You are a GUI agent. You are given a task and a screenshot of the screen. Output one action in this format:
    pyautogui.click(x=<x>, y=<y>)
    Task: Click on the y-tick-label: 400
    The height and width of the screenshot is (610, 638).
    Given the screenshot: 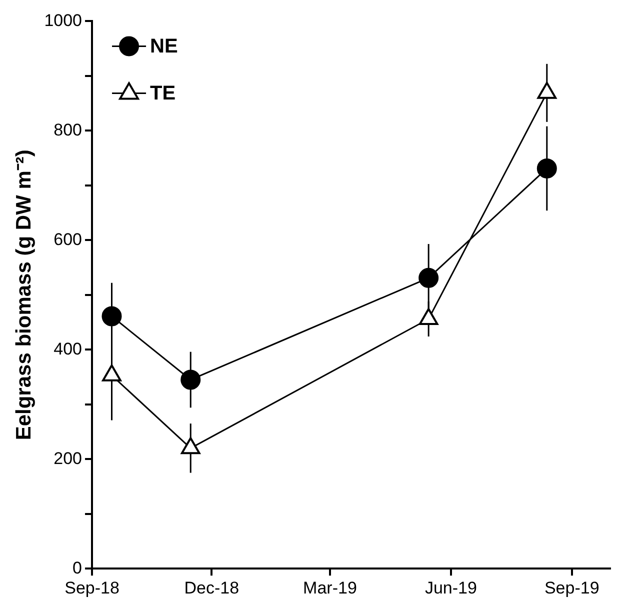 What is the action you would take?
    pyautogui.click(x=68, y=348)
    